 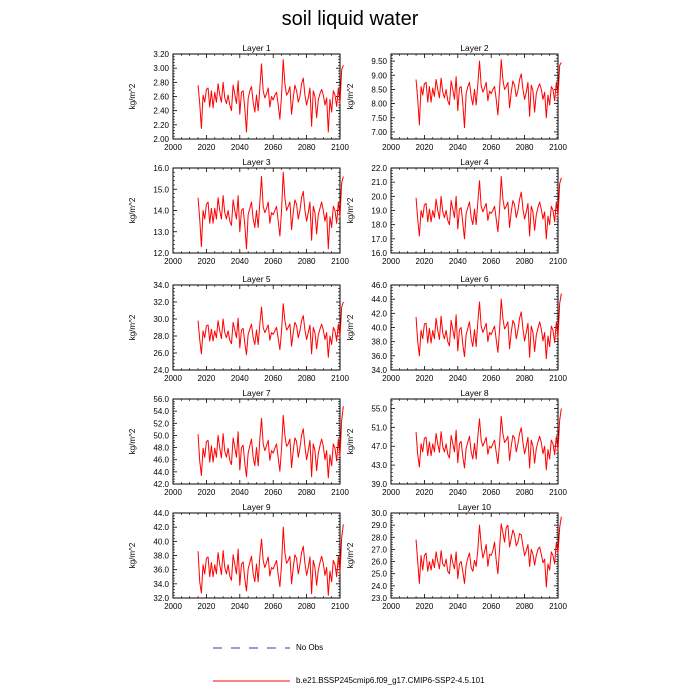 What do you see at coordinates (161, 168) in the screenshot?
I see `y-tick-label: 16.0` at bounding box center [161, 168].